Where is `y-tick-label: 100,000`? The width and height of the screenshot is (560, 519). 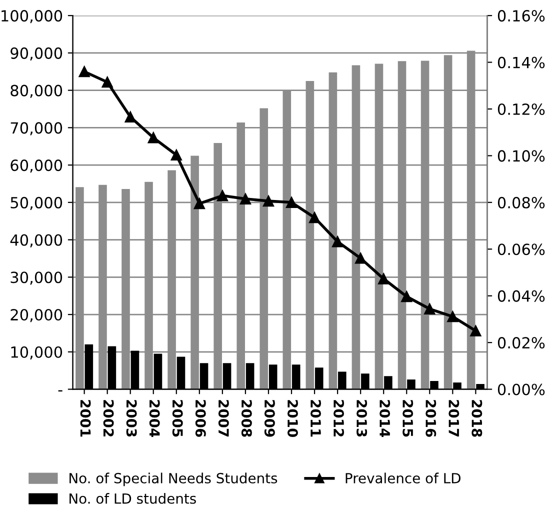
y-tick-label: 100,000 is located at coordinates (32, 17).